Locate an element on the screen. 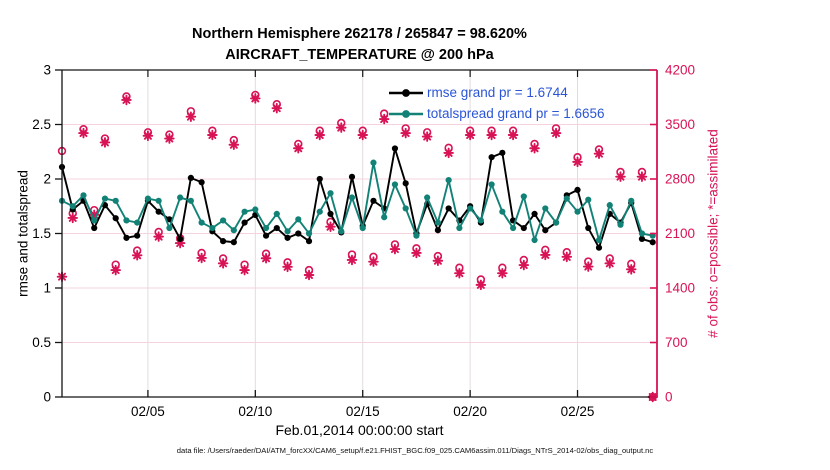 This screenshot has width=830, height=470. y-axis-left: 0 0.5 1 1.5 2 2.5 3 is located at coordinates (47, 234).